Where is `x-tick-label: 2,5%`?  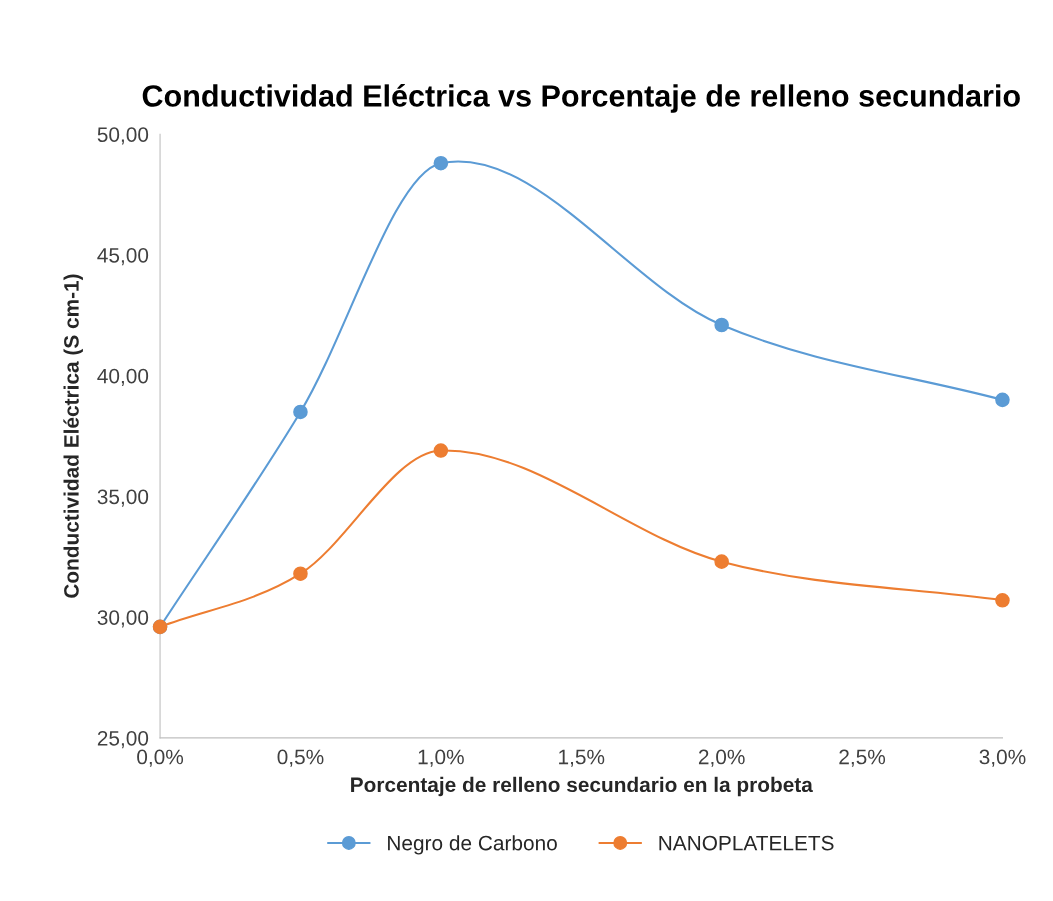 x-tick-label: 2,5% is located at coordinates (862, 758).